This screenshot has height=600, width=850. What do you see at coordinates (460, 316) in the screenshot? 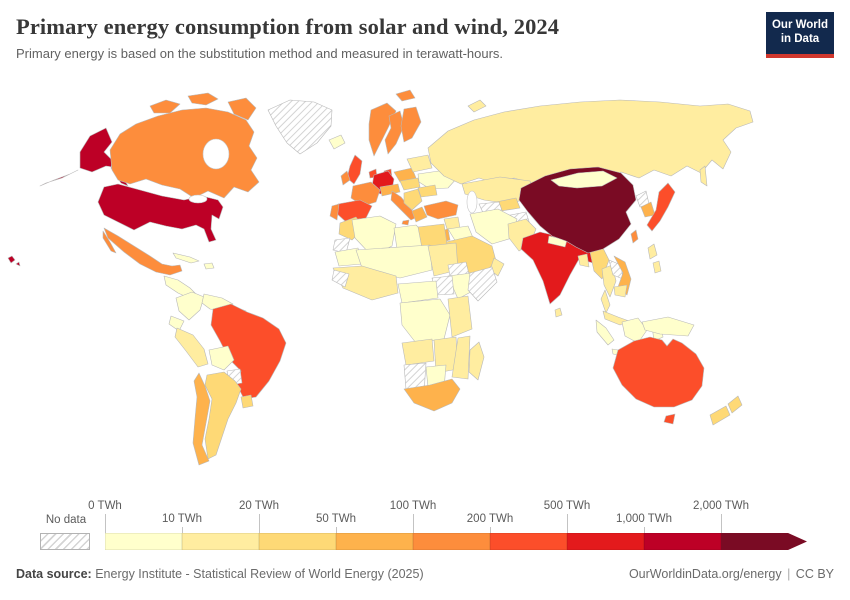
I see `country-kenya-tanzania` at bounding box center [460, 316].